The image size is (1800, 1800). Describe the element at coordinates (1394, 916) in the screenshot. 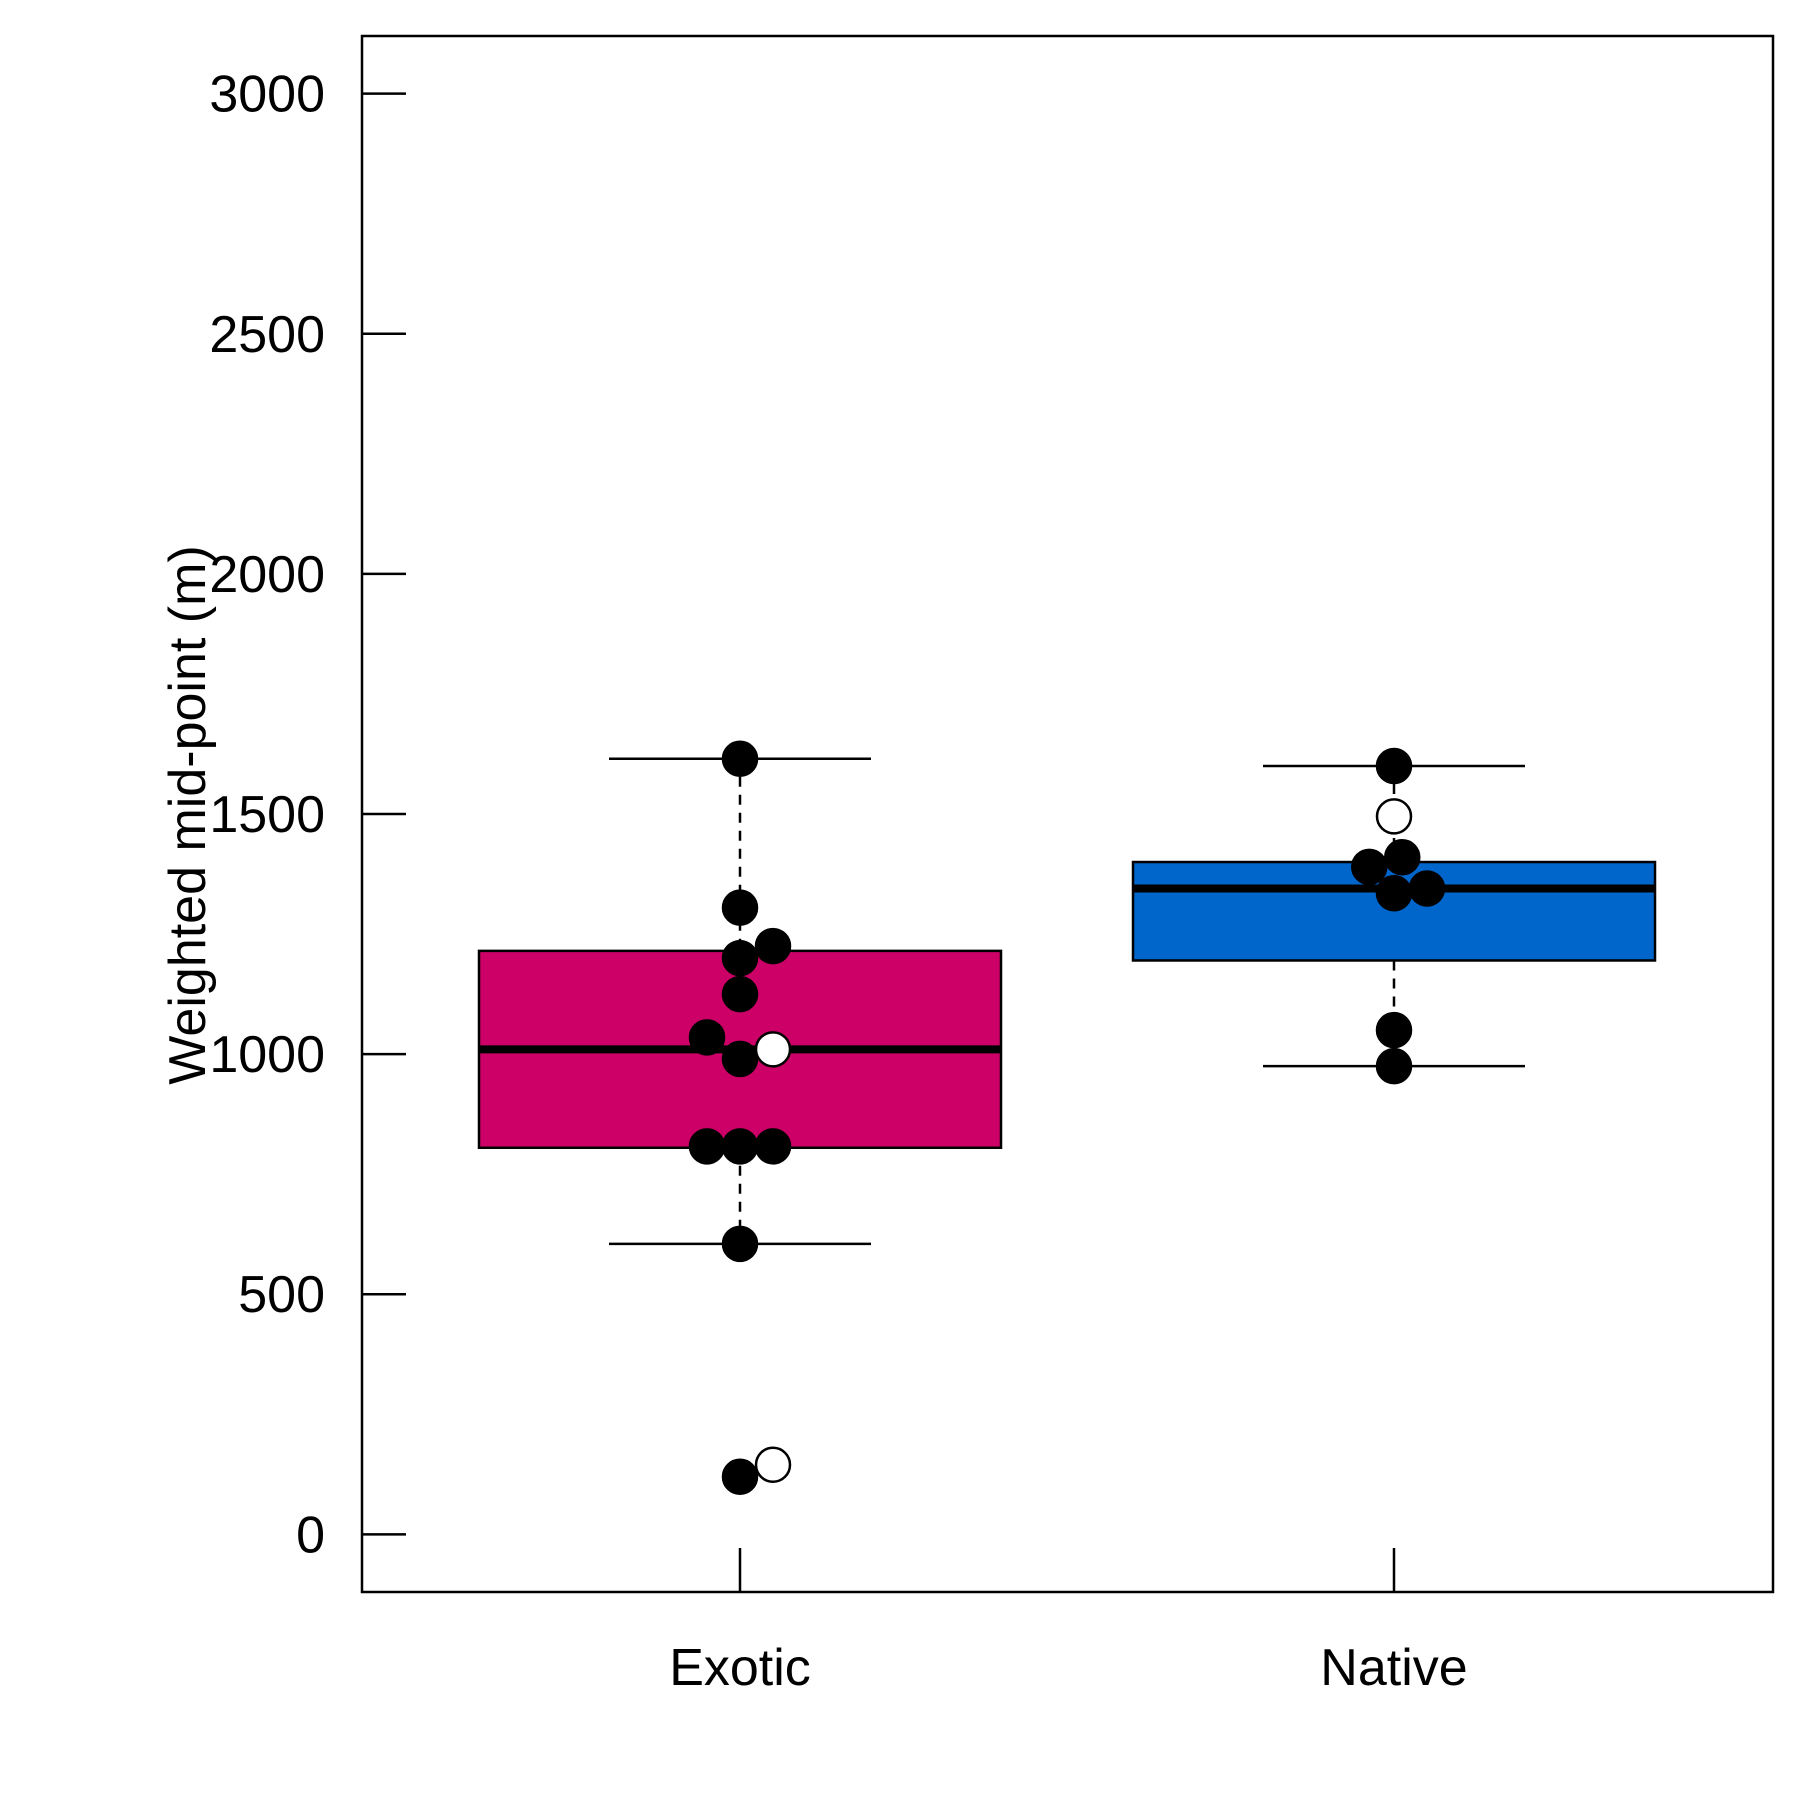

I see `box-group-native` at that location.